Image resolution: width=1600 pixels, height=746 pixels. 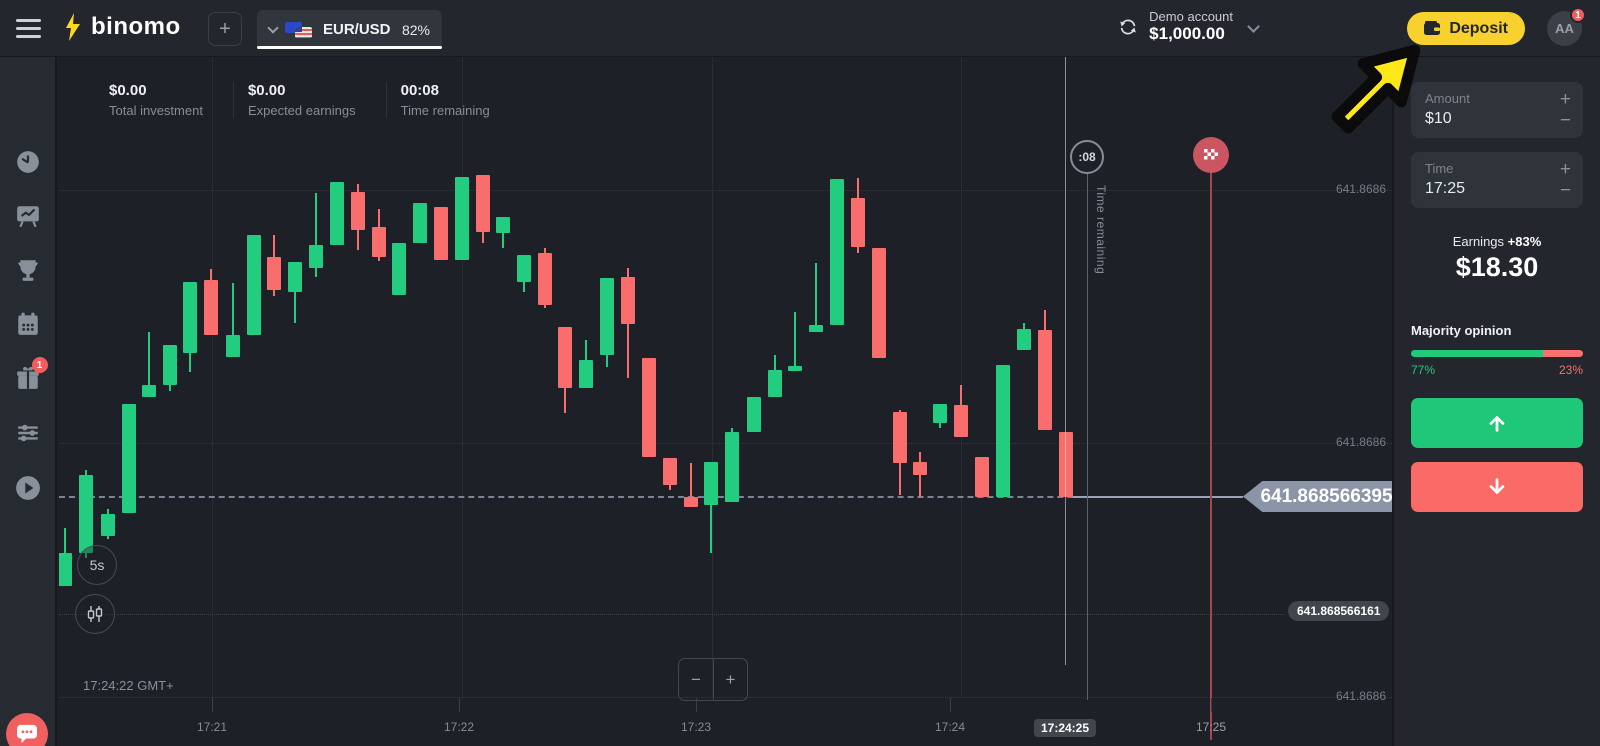 What do you see at coordinates (696, 679) in the screenshot?
I see `zoom-out-button: −` at bounding box center [696, 679].